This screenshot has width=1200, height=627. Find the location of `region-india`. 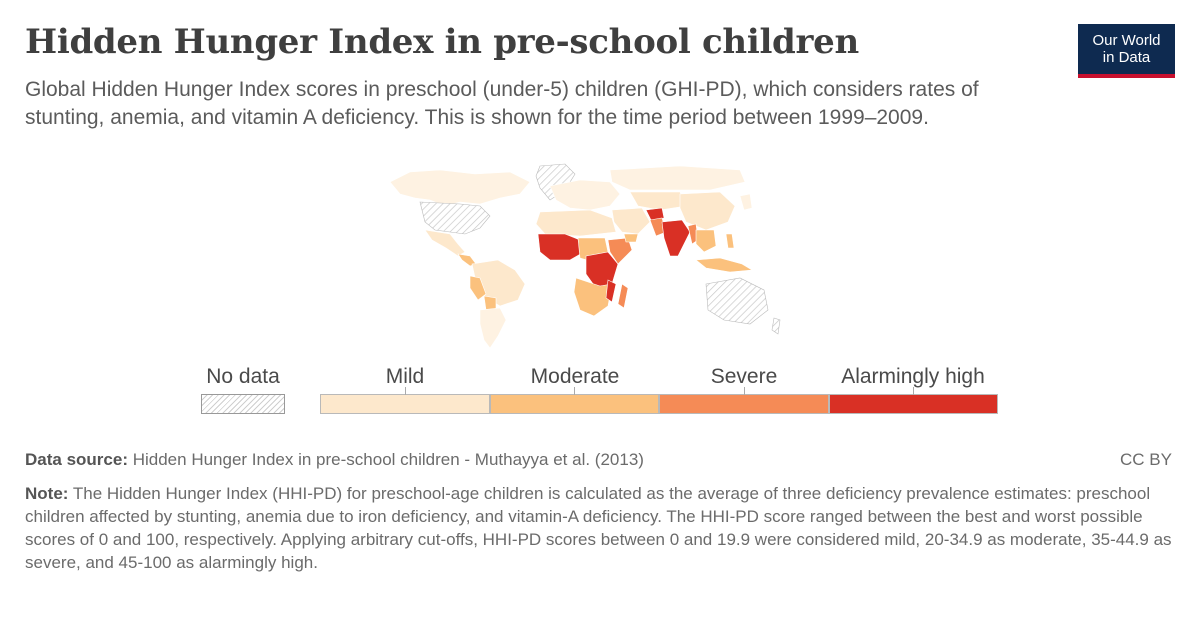

region-india is located at coordinates (676, 238).